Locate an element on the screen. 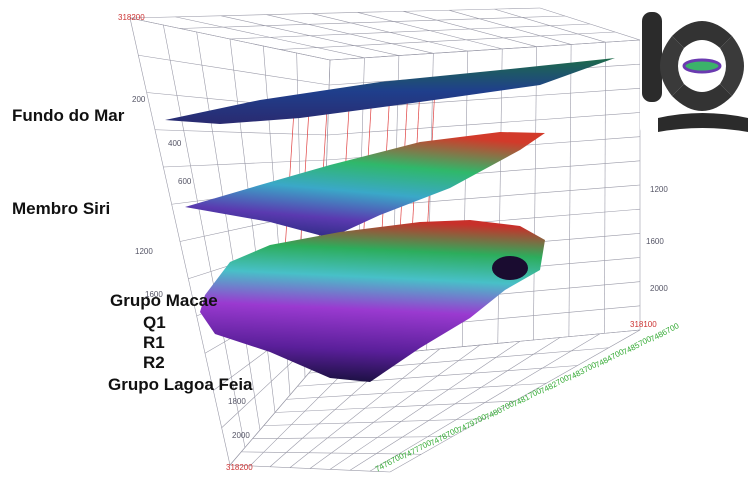 The height and width of the screenshot is (483, 755). northing-tick: 7481700 is located at coordinates (527, 397).